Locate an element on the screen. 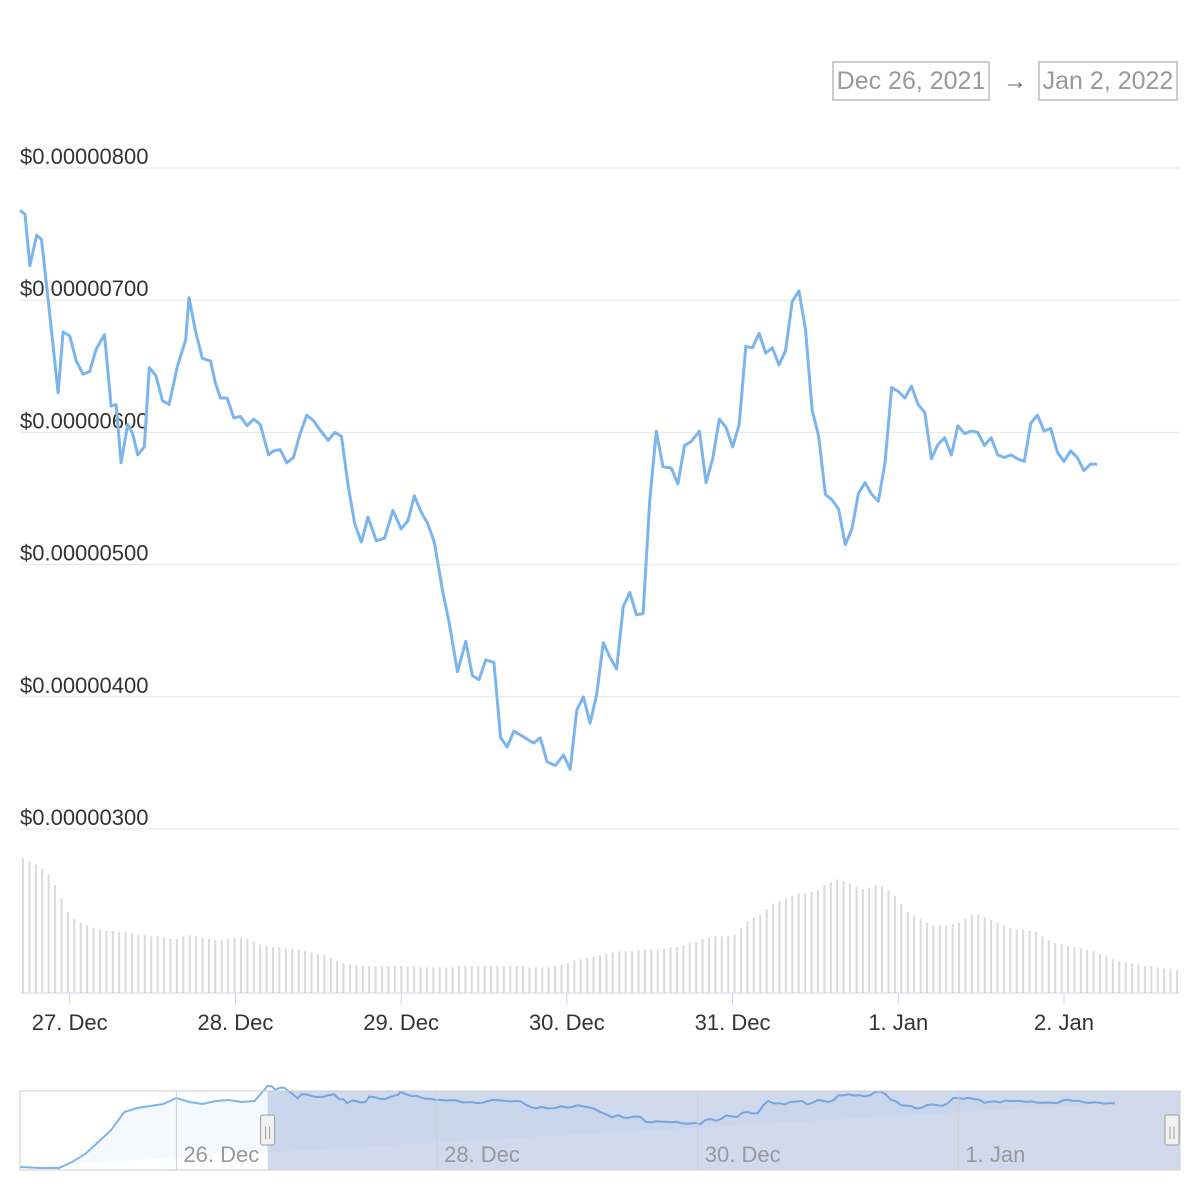  y-axis-label: $0.00000500 is located at coordinates (84, 553).